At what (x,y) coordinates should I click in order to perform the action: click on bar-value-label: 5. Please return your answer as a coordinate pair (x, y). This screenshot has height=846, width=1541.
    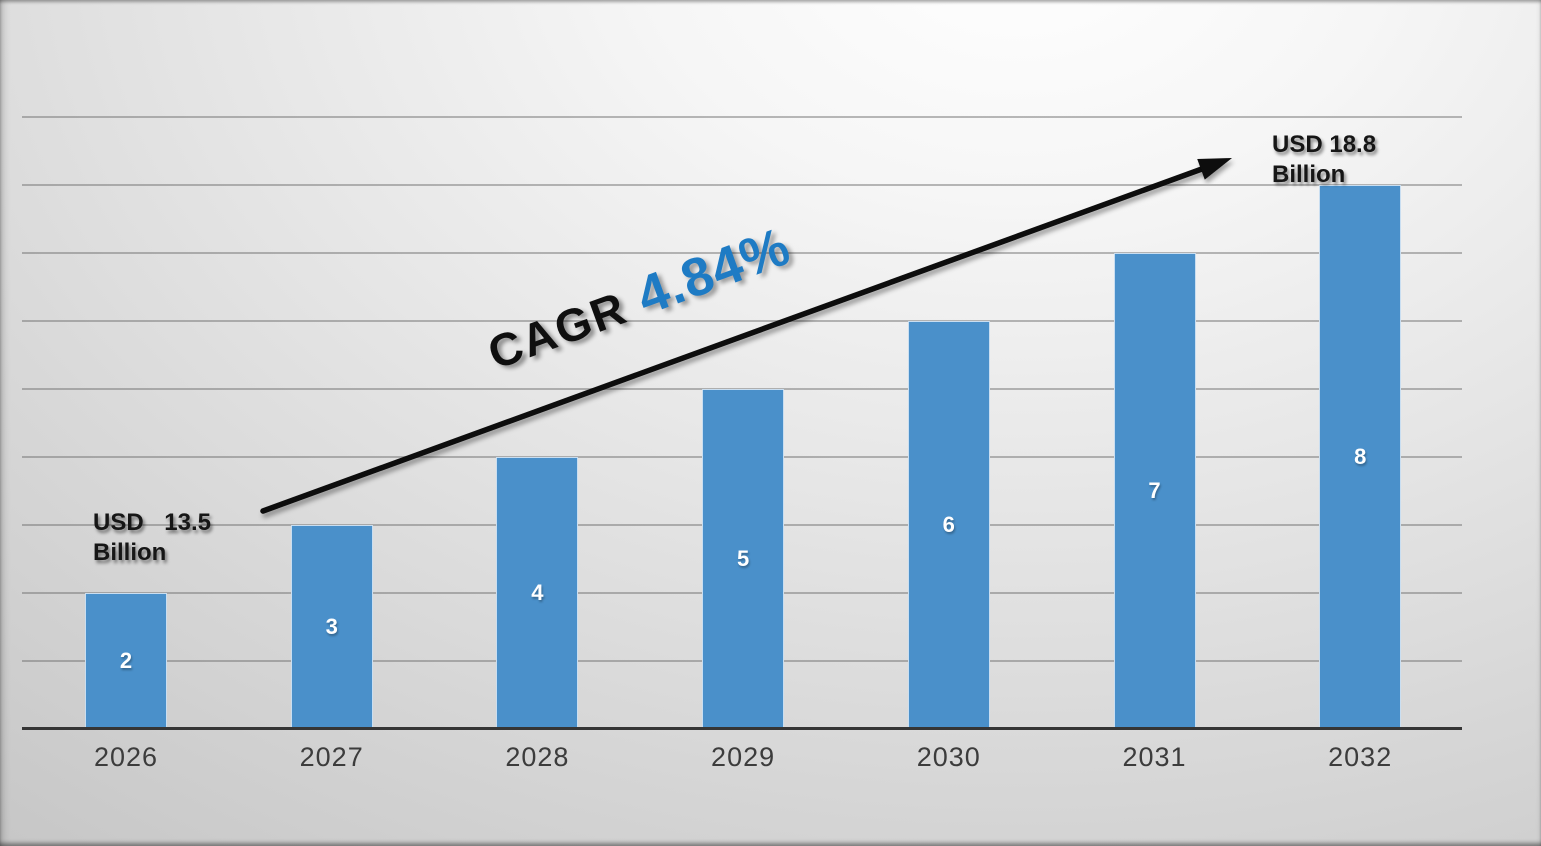
    Looking at the image, I should click on (743, 558).